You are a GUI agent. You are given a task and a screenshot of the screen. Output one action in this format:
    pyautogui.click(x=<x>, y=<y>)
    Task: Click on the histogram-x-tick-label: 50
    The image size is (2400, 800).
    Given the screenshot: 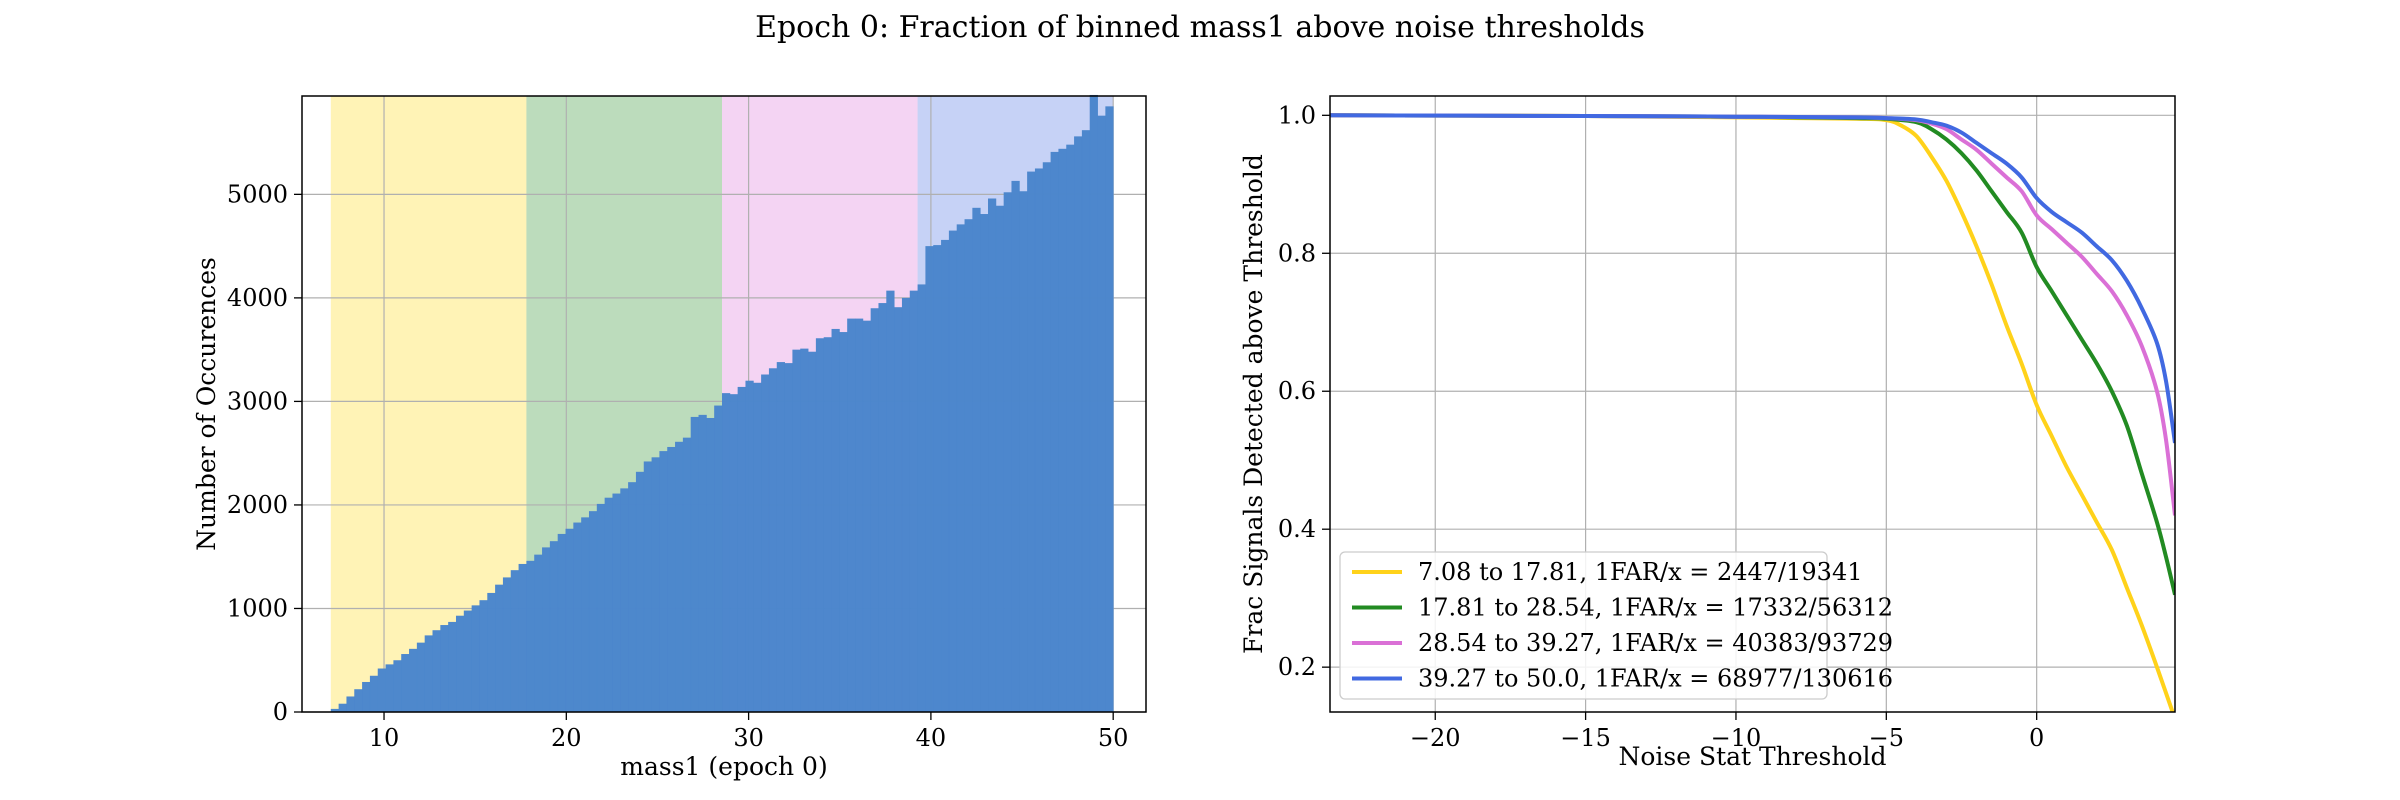 What is the action you would take?
    pyautogui.click(x=1113, y=738)
    